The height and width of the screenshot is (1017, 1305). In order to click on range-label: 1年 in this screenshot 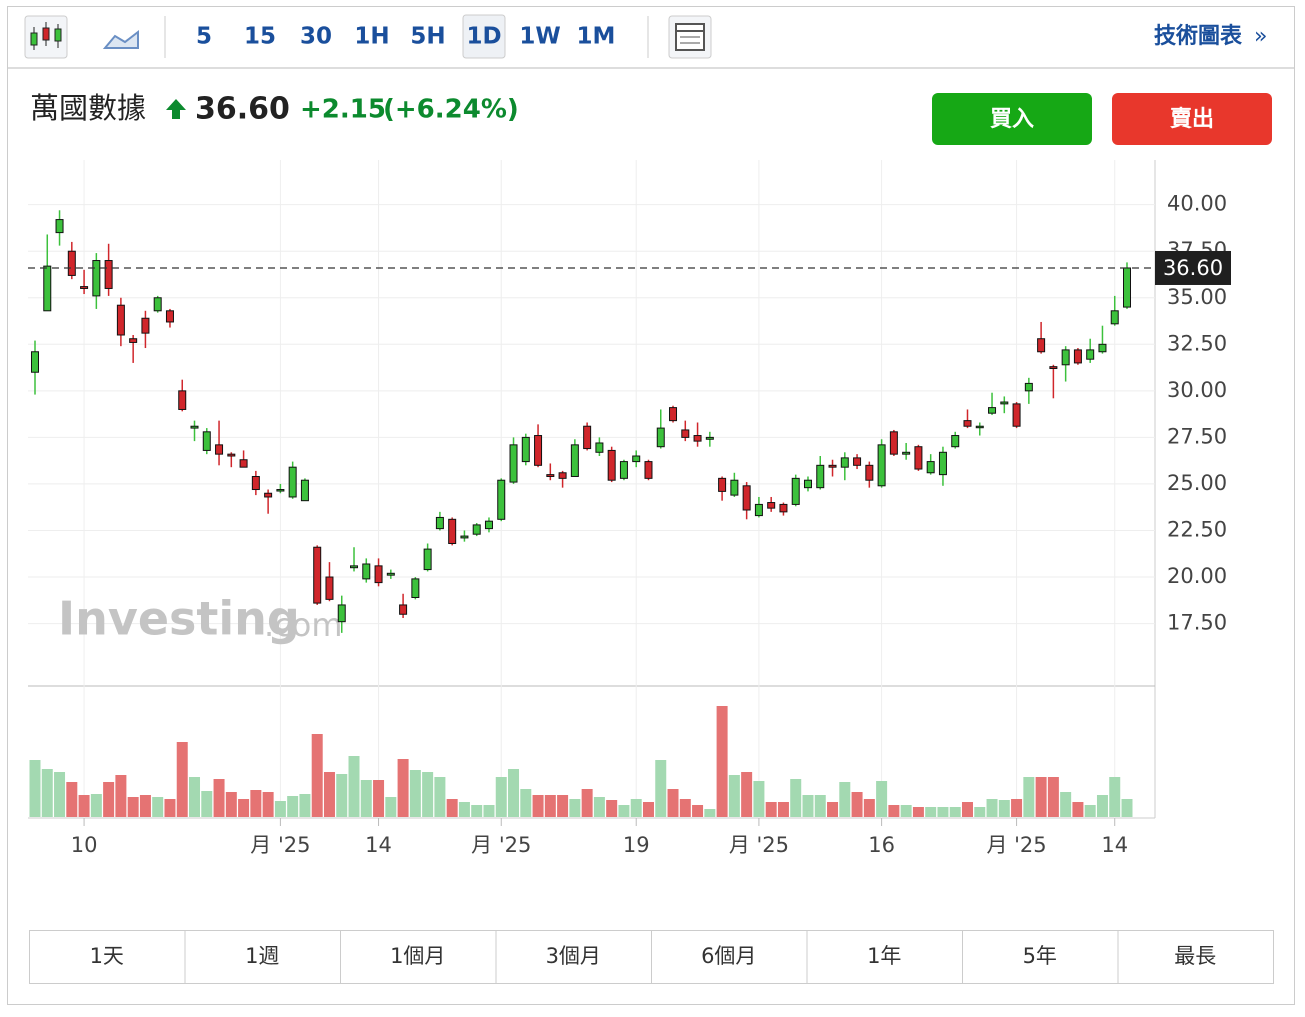, I will do `click(884, 956)`.